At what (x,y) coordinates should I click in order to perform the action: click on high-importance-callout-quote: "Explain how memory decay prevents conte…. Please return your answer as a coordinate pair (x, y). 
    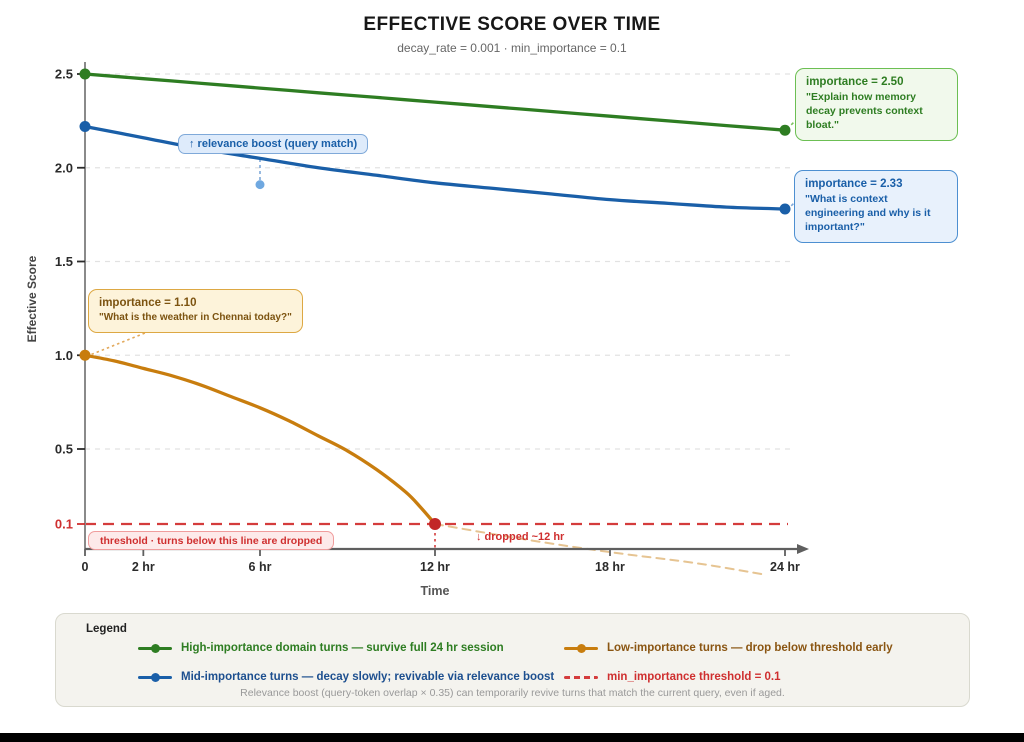
    Looking at the image, I should click on (864, 111).